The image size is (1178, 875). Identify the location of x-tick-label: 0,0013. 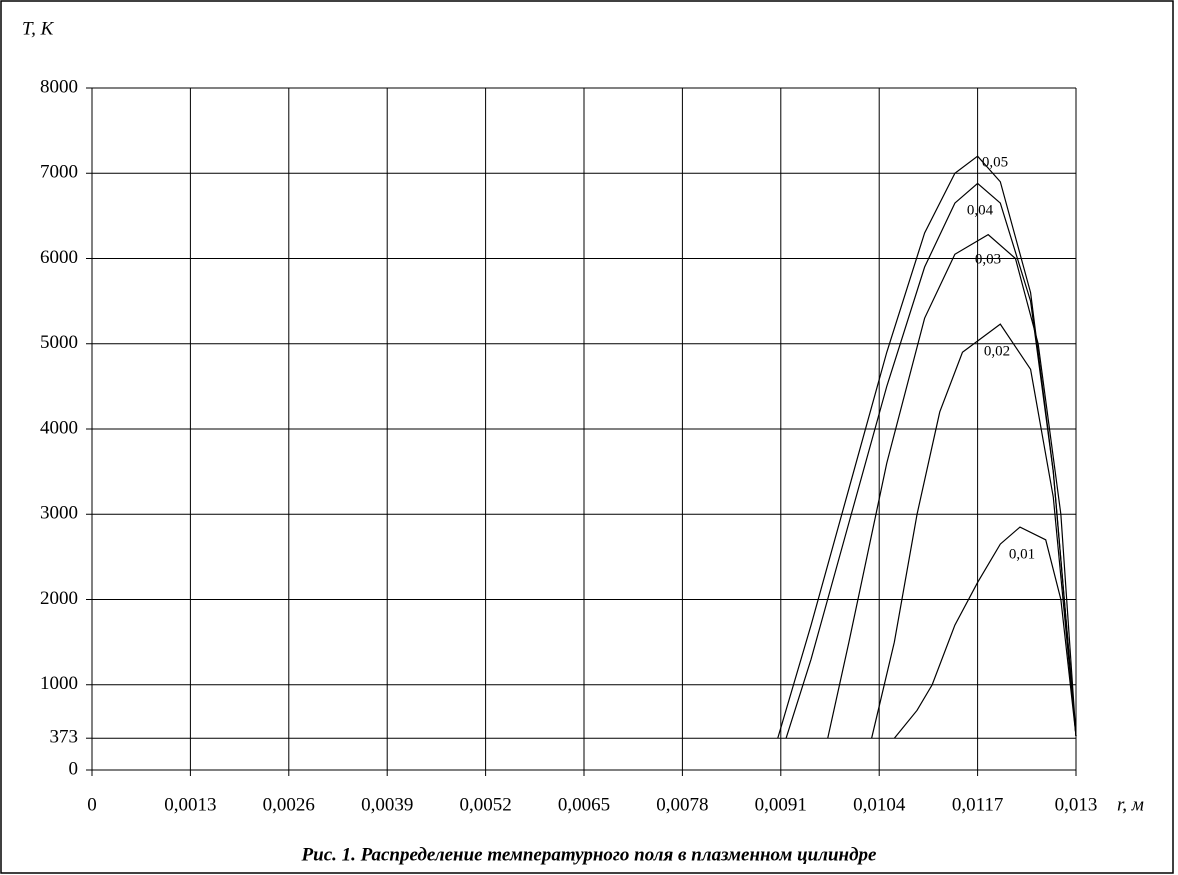
(190, 804).